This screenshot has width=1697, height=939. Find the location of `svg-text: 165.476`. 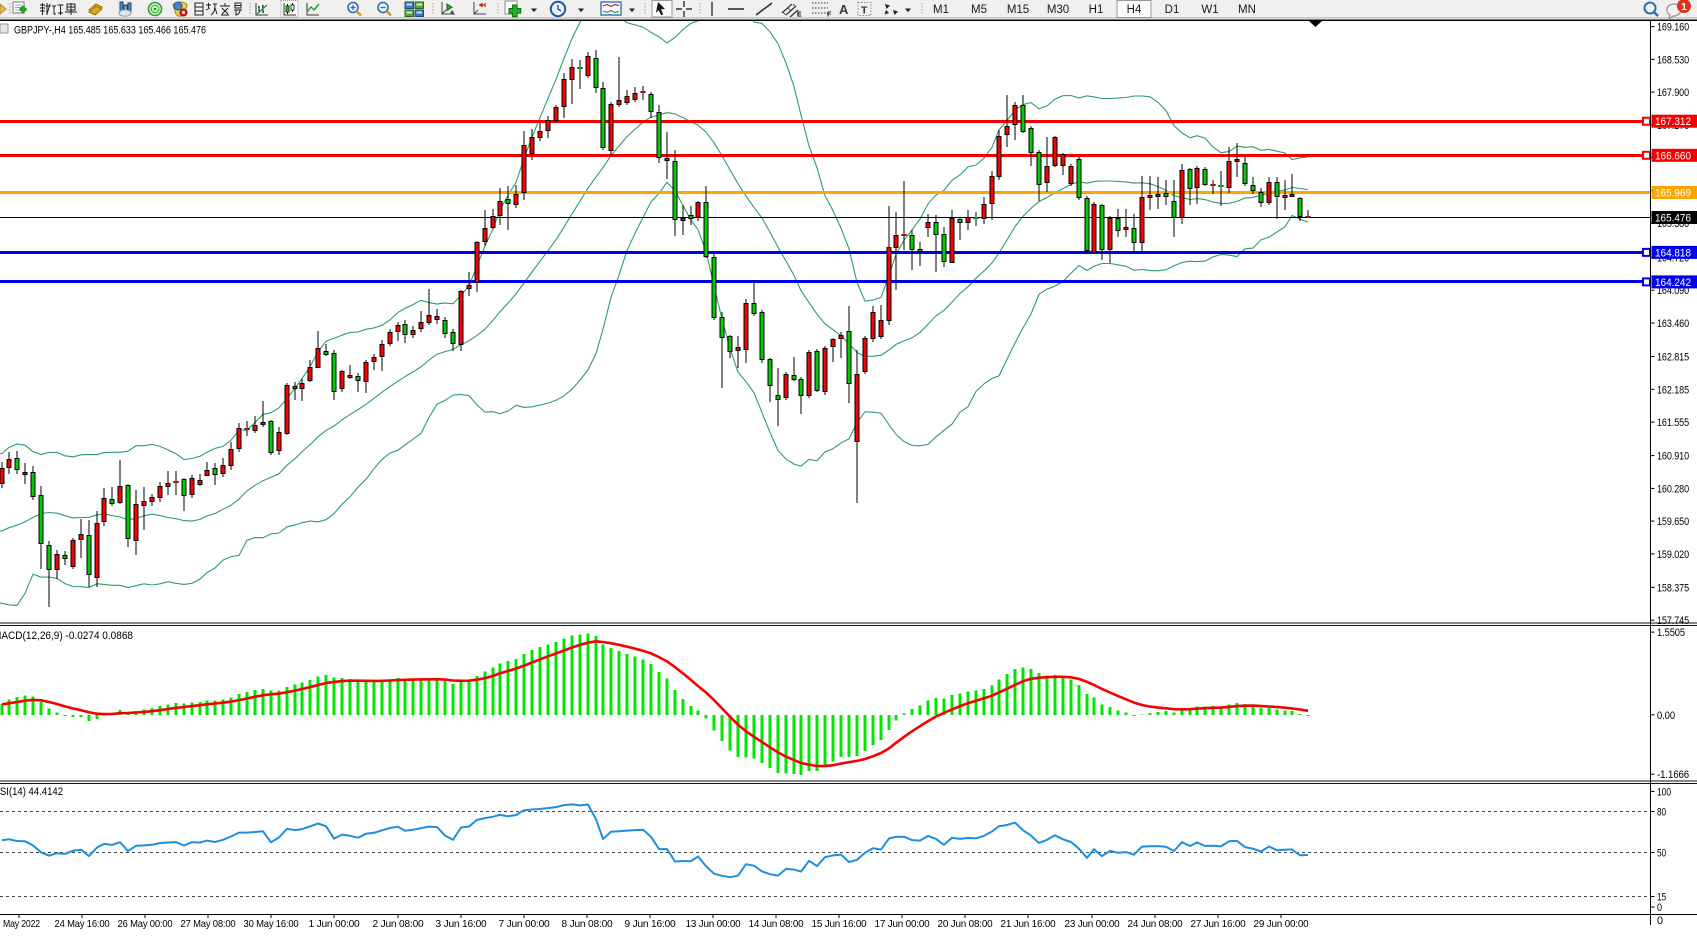

svg-text: 165.476 is located at coordinates (1673, 219).